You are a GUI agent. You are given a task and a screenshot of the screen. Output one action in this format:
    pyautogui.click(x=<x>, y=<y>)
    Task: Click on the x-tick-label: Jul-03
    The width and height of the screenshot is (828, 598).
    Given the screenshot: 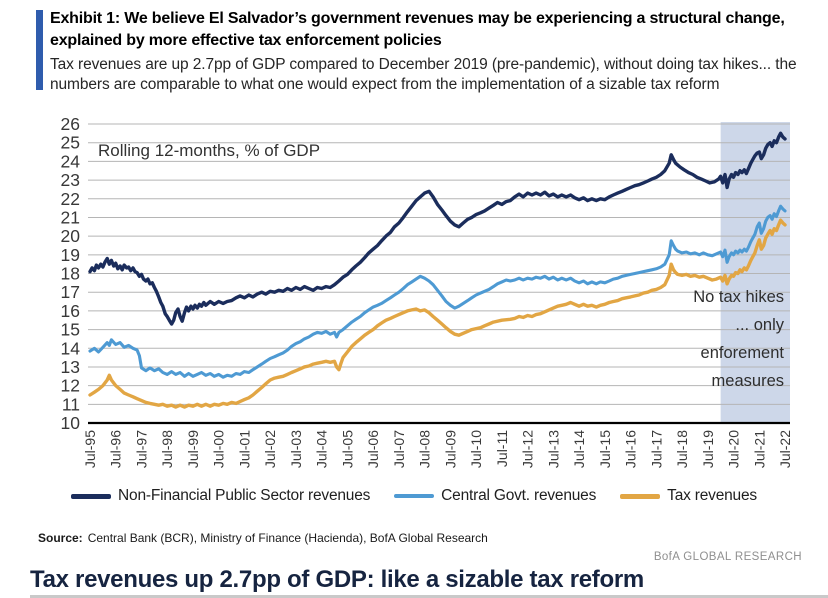 What is the action you would take?
    pyautogui.click(x=296, y=449)
    